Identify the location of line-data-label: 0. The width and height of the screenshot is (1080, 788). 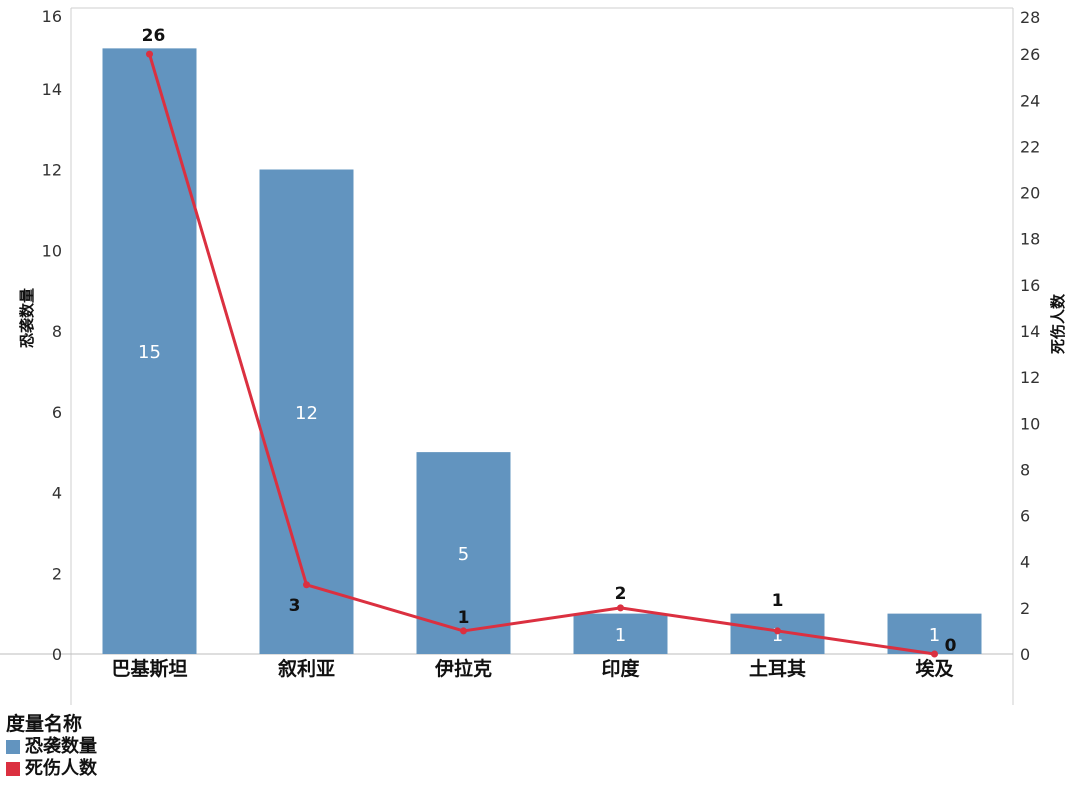
(951, 646).